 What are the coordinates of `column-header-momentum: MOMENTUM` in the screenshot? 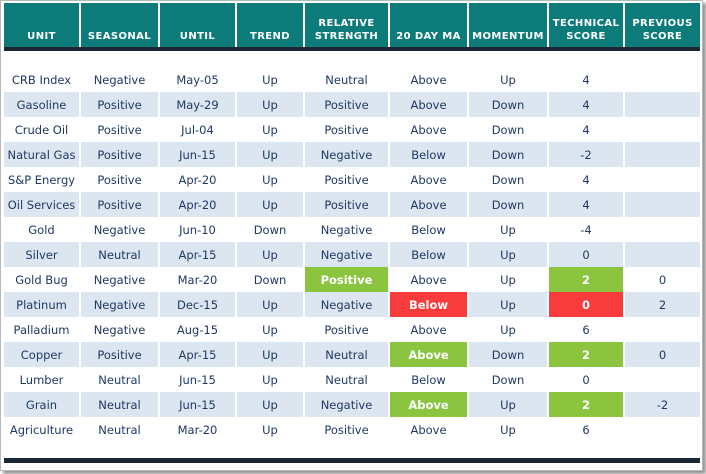 It's located at (508, 25).